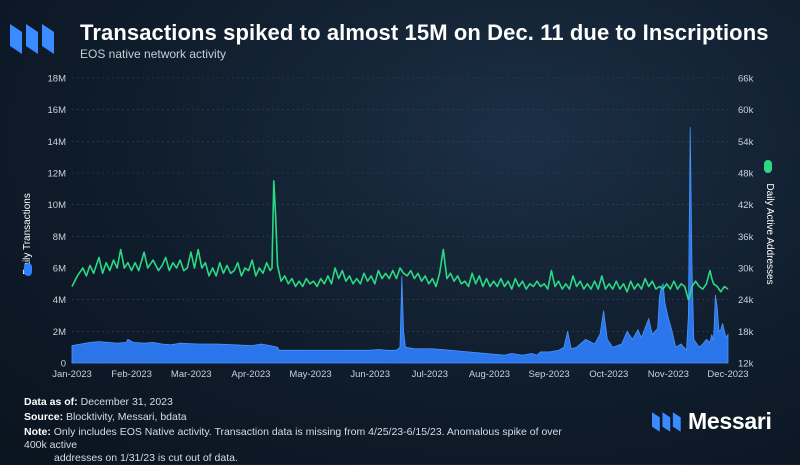  What do you see at coordinates (250, 374) in the screenshot?
I see `x-tick-label: Apr-2023` at bounding box center [250, 374].